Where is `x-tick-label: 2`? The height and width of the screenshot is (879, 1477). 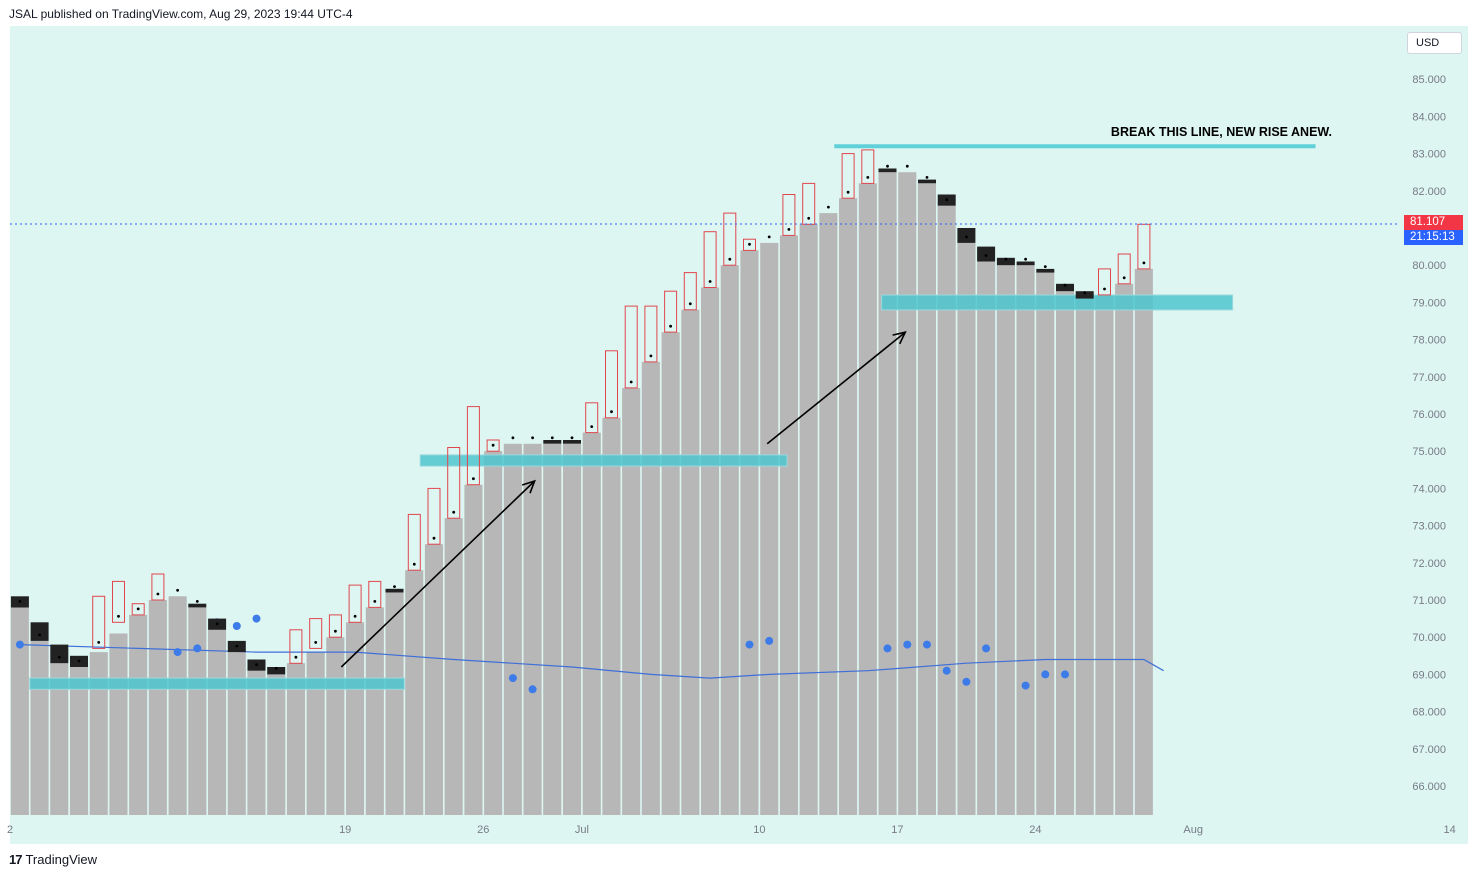
x-tick-label: 2 is located at coordinates (10, 830).